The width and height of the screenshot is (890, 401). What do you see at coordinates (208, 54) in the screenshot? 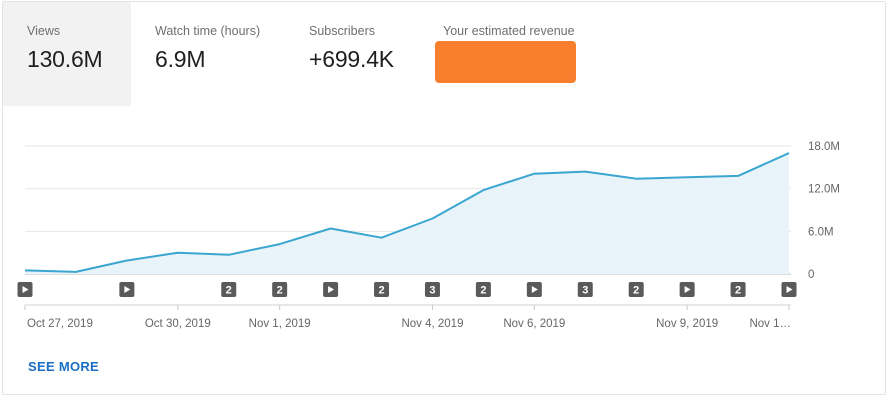
I see `metric-tab-watch-time: Watch time (hours) 6.9M` at bounding box center [208, 54].